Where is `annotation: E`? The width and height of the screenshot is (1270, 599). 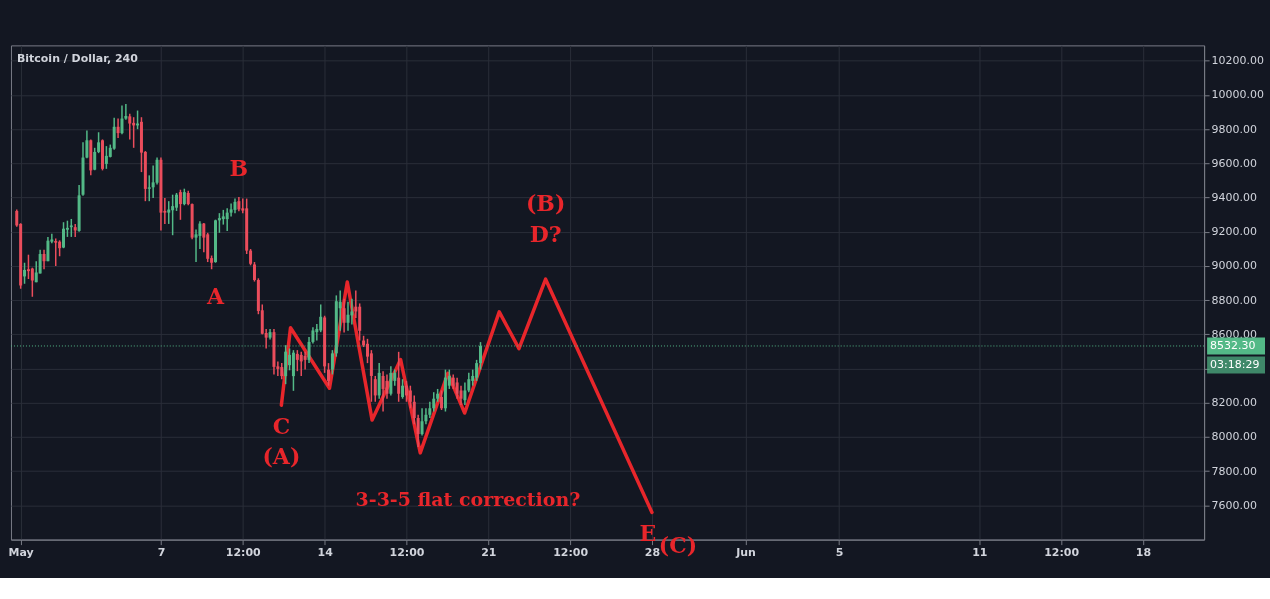 annotation: E is located at coordinates (648, 533).